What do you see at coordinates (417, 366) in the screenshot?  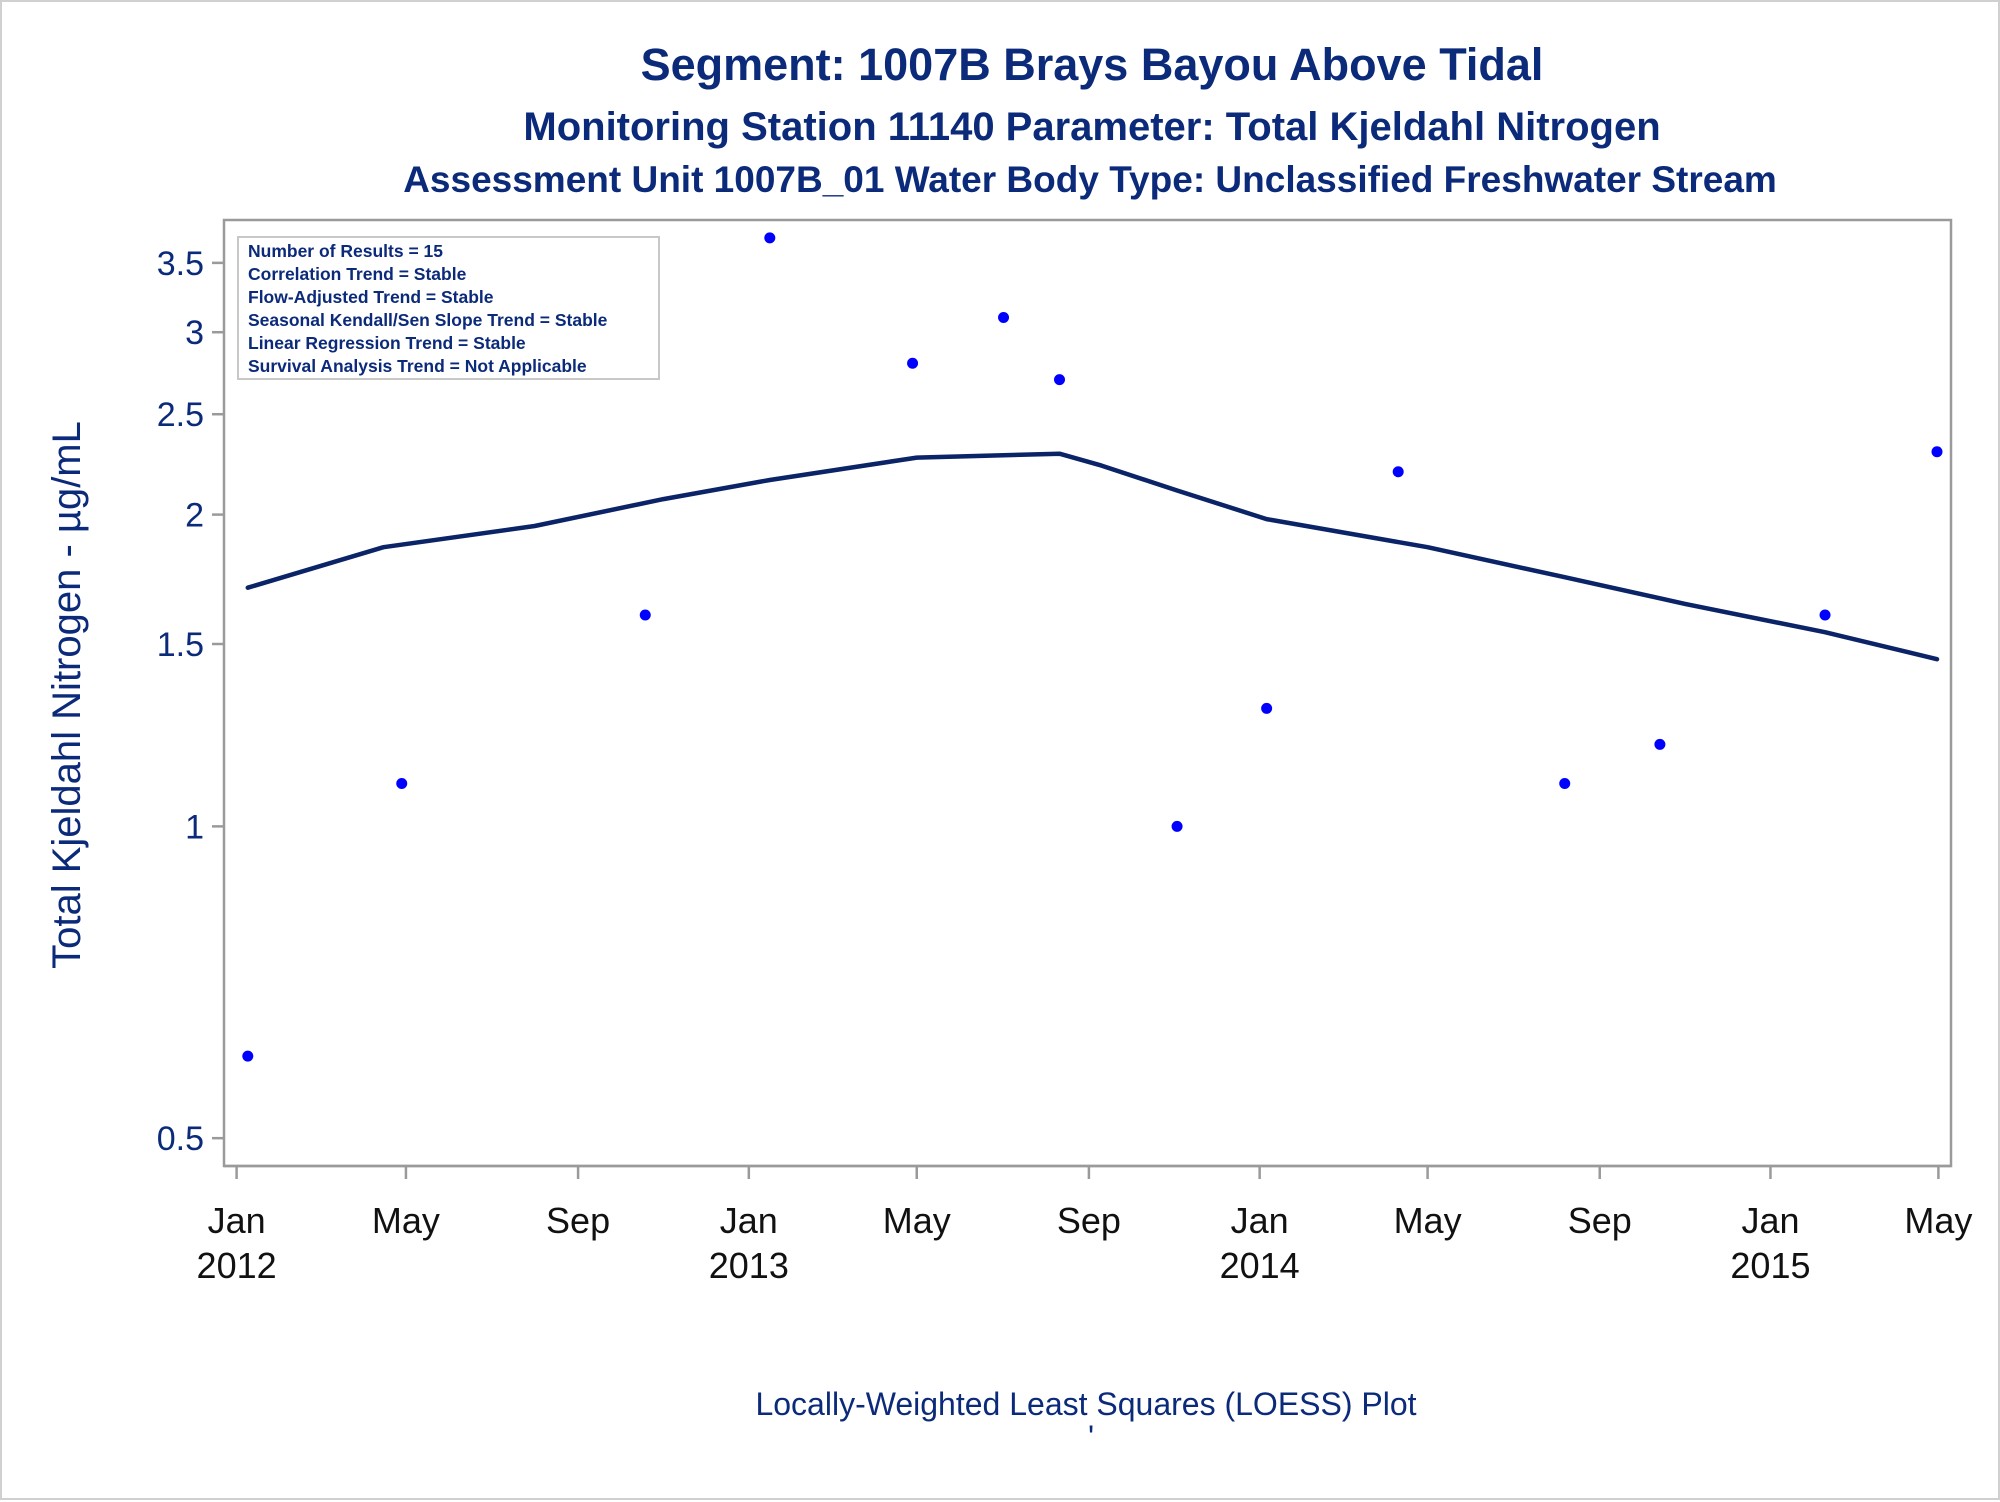 I see `stats-line-survival-analysis: Survival Analysis Trend = Not Applicable` at bounding box center [417, 366].